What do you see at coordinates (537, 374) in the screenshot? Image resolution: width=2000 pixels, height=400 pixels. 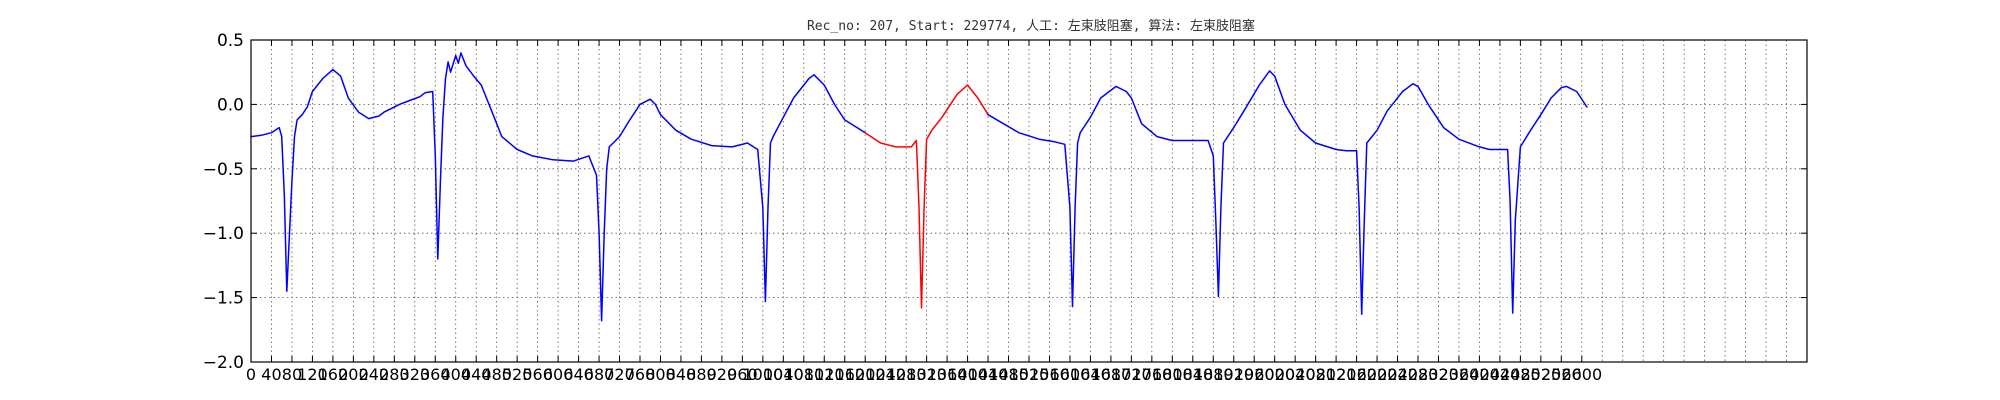 I see `x-tick-label: 560` at bounding box center [537, 374].